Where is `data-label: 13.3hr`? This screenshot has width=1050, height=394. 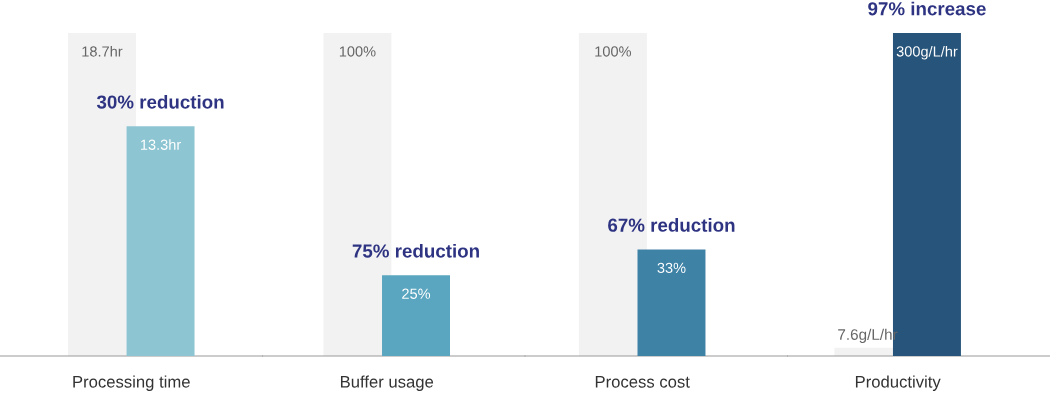 data-label: 13.3hr is located at coordinates (160, 144).